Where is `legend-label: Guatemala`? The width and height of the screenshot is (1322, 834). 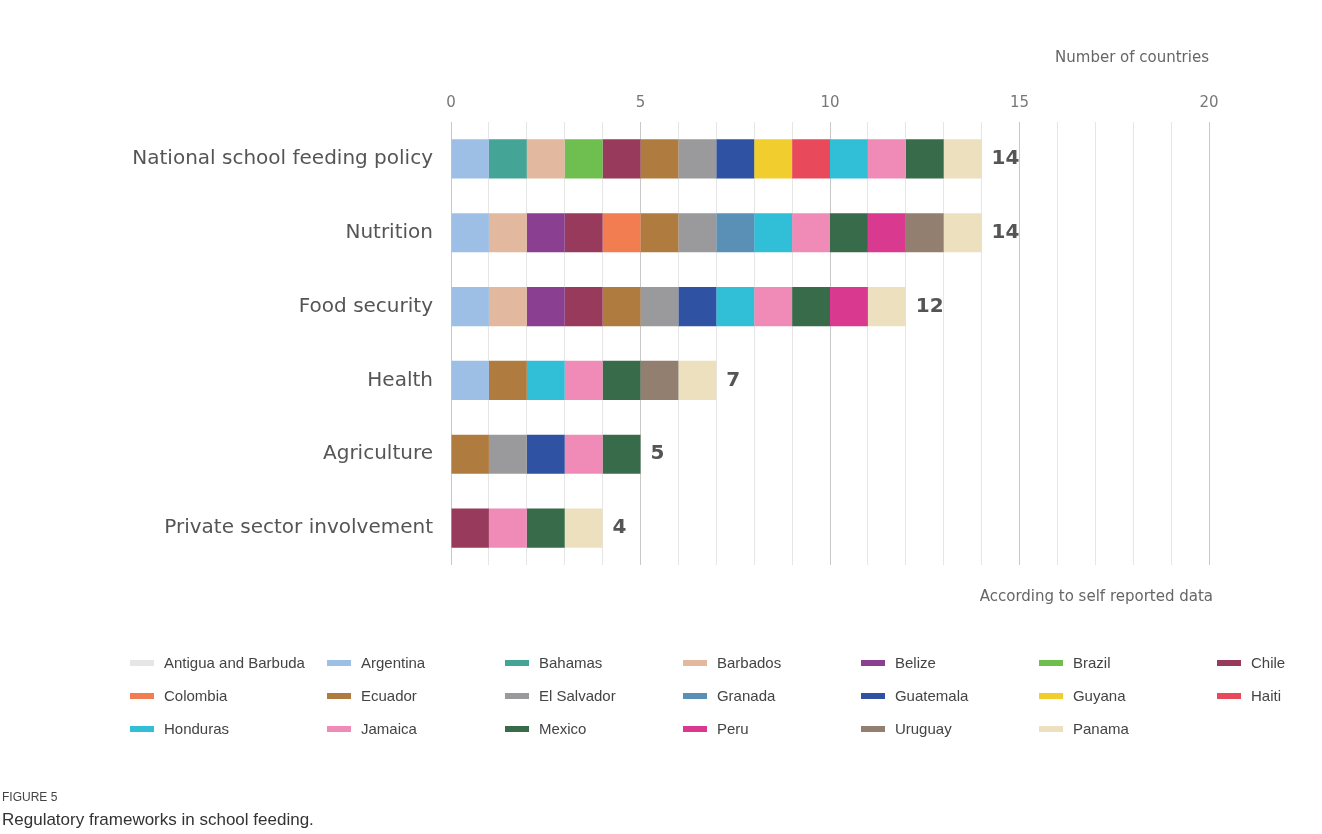
legend-label: Guatemala is located at coordinates (931, 695).